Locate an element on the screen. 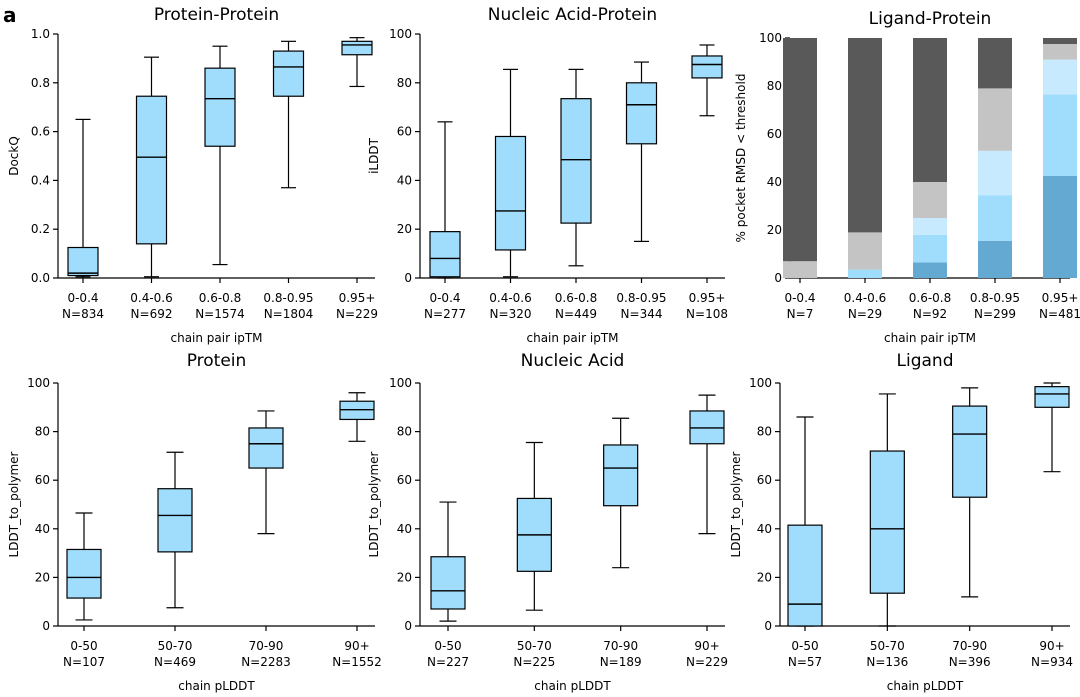 This screenshot has height=697, width=1080. y-tick-label-5-4: 80 is located at coordinates (764, 432).